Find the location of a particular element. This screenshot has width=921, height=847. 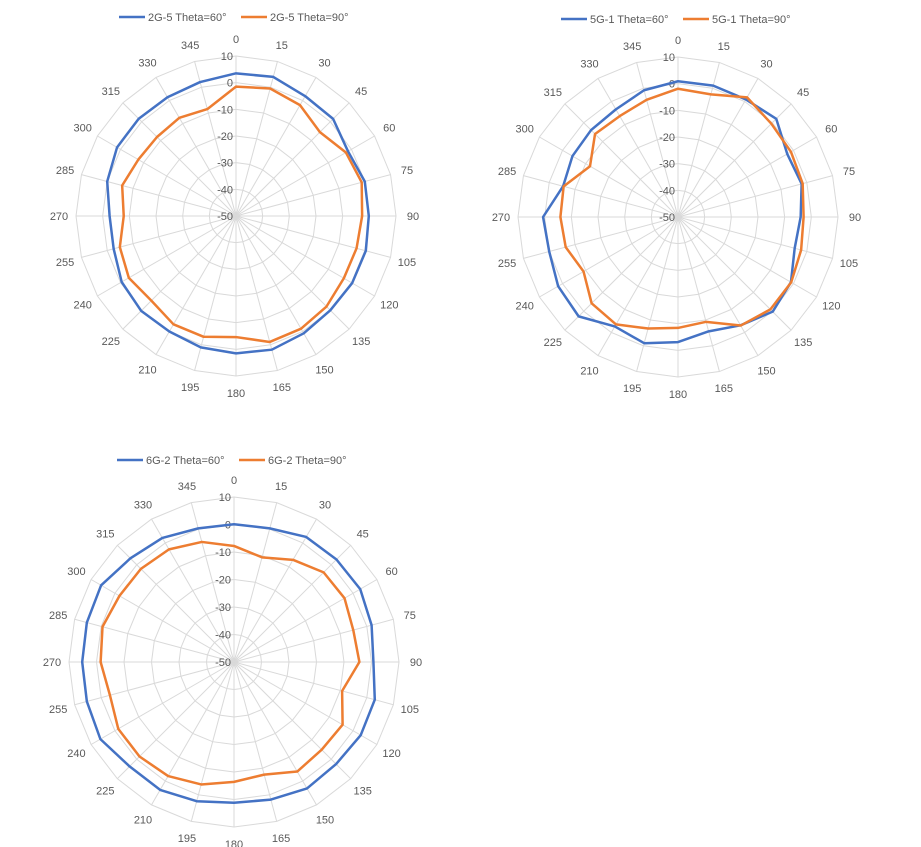

legend-label: 2G-5 Theta=60° is located at coordinates (187, 18).